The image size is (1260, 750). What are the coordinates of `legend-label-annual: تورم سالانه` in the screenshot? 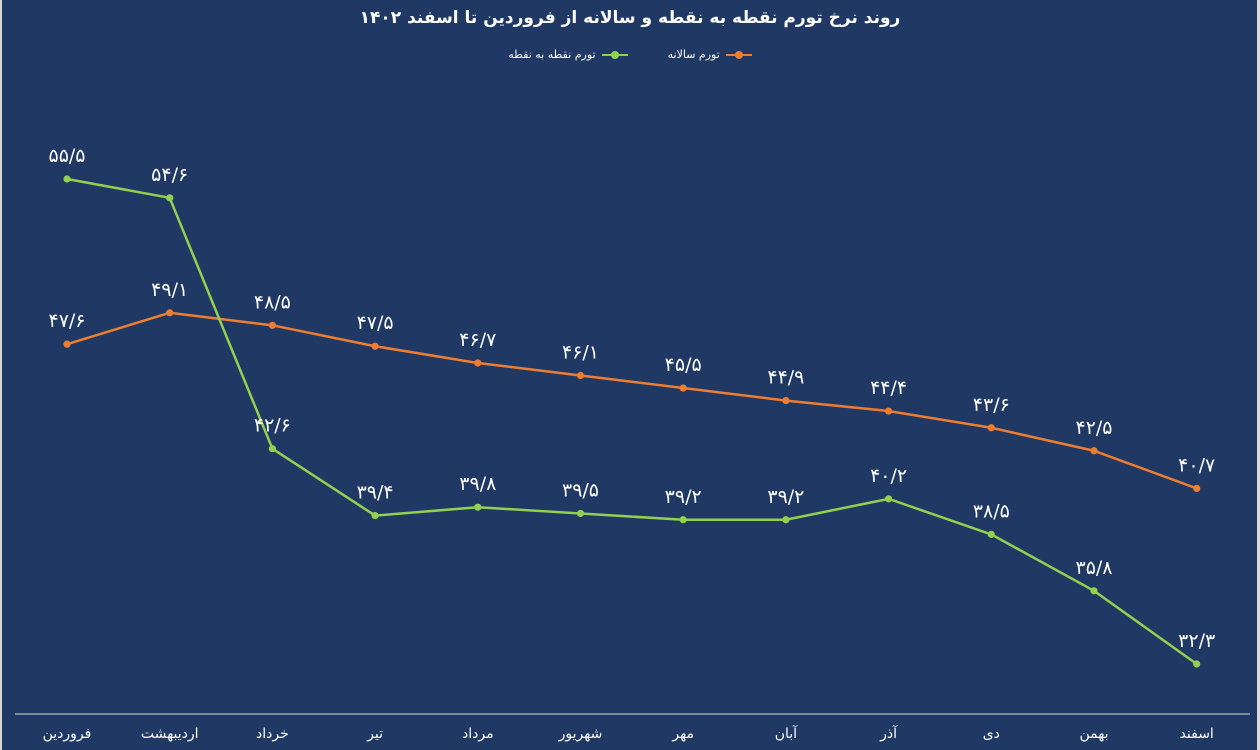 It's located at (693, 54).